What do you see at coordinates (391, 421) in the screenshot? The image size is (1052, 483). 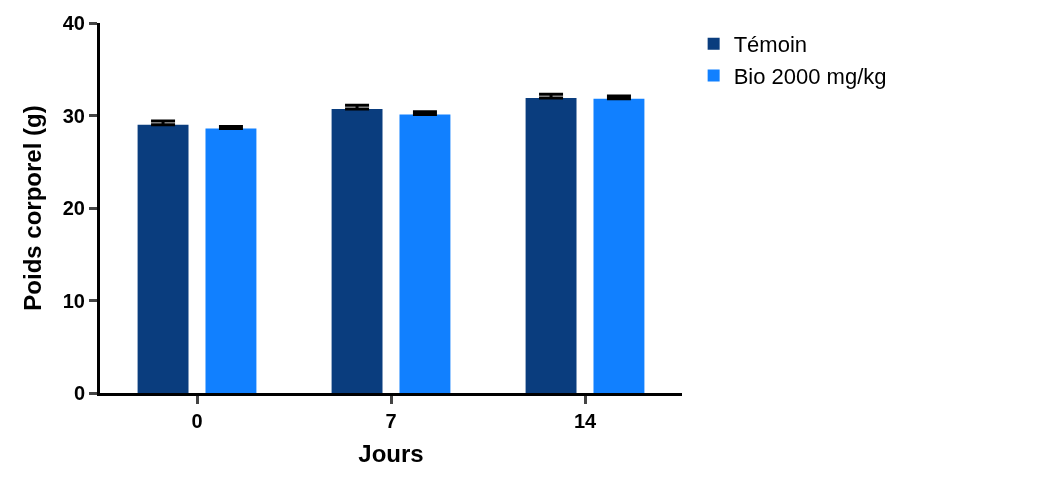 I see `x-tick-label: 7` at bounding box center [391, 421].